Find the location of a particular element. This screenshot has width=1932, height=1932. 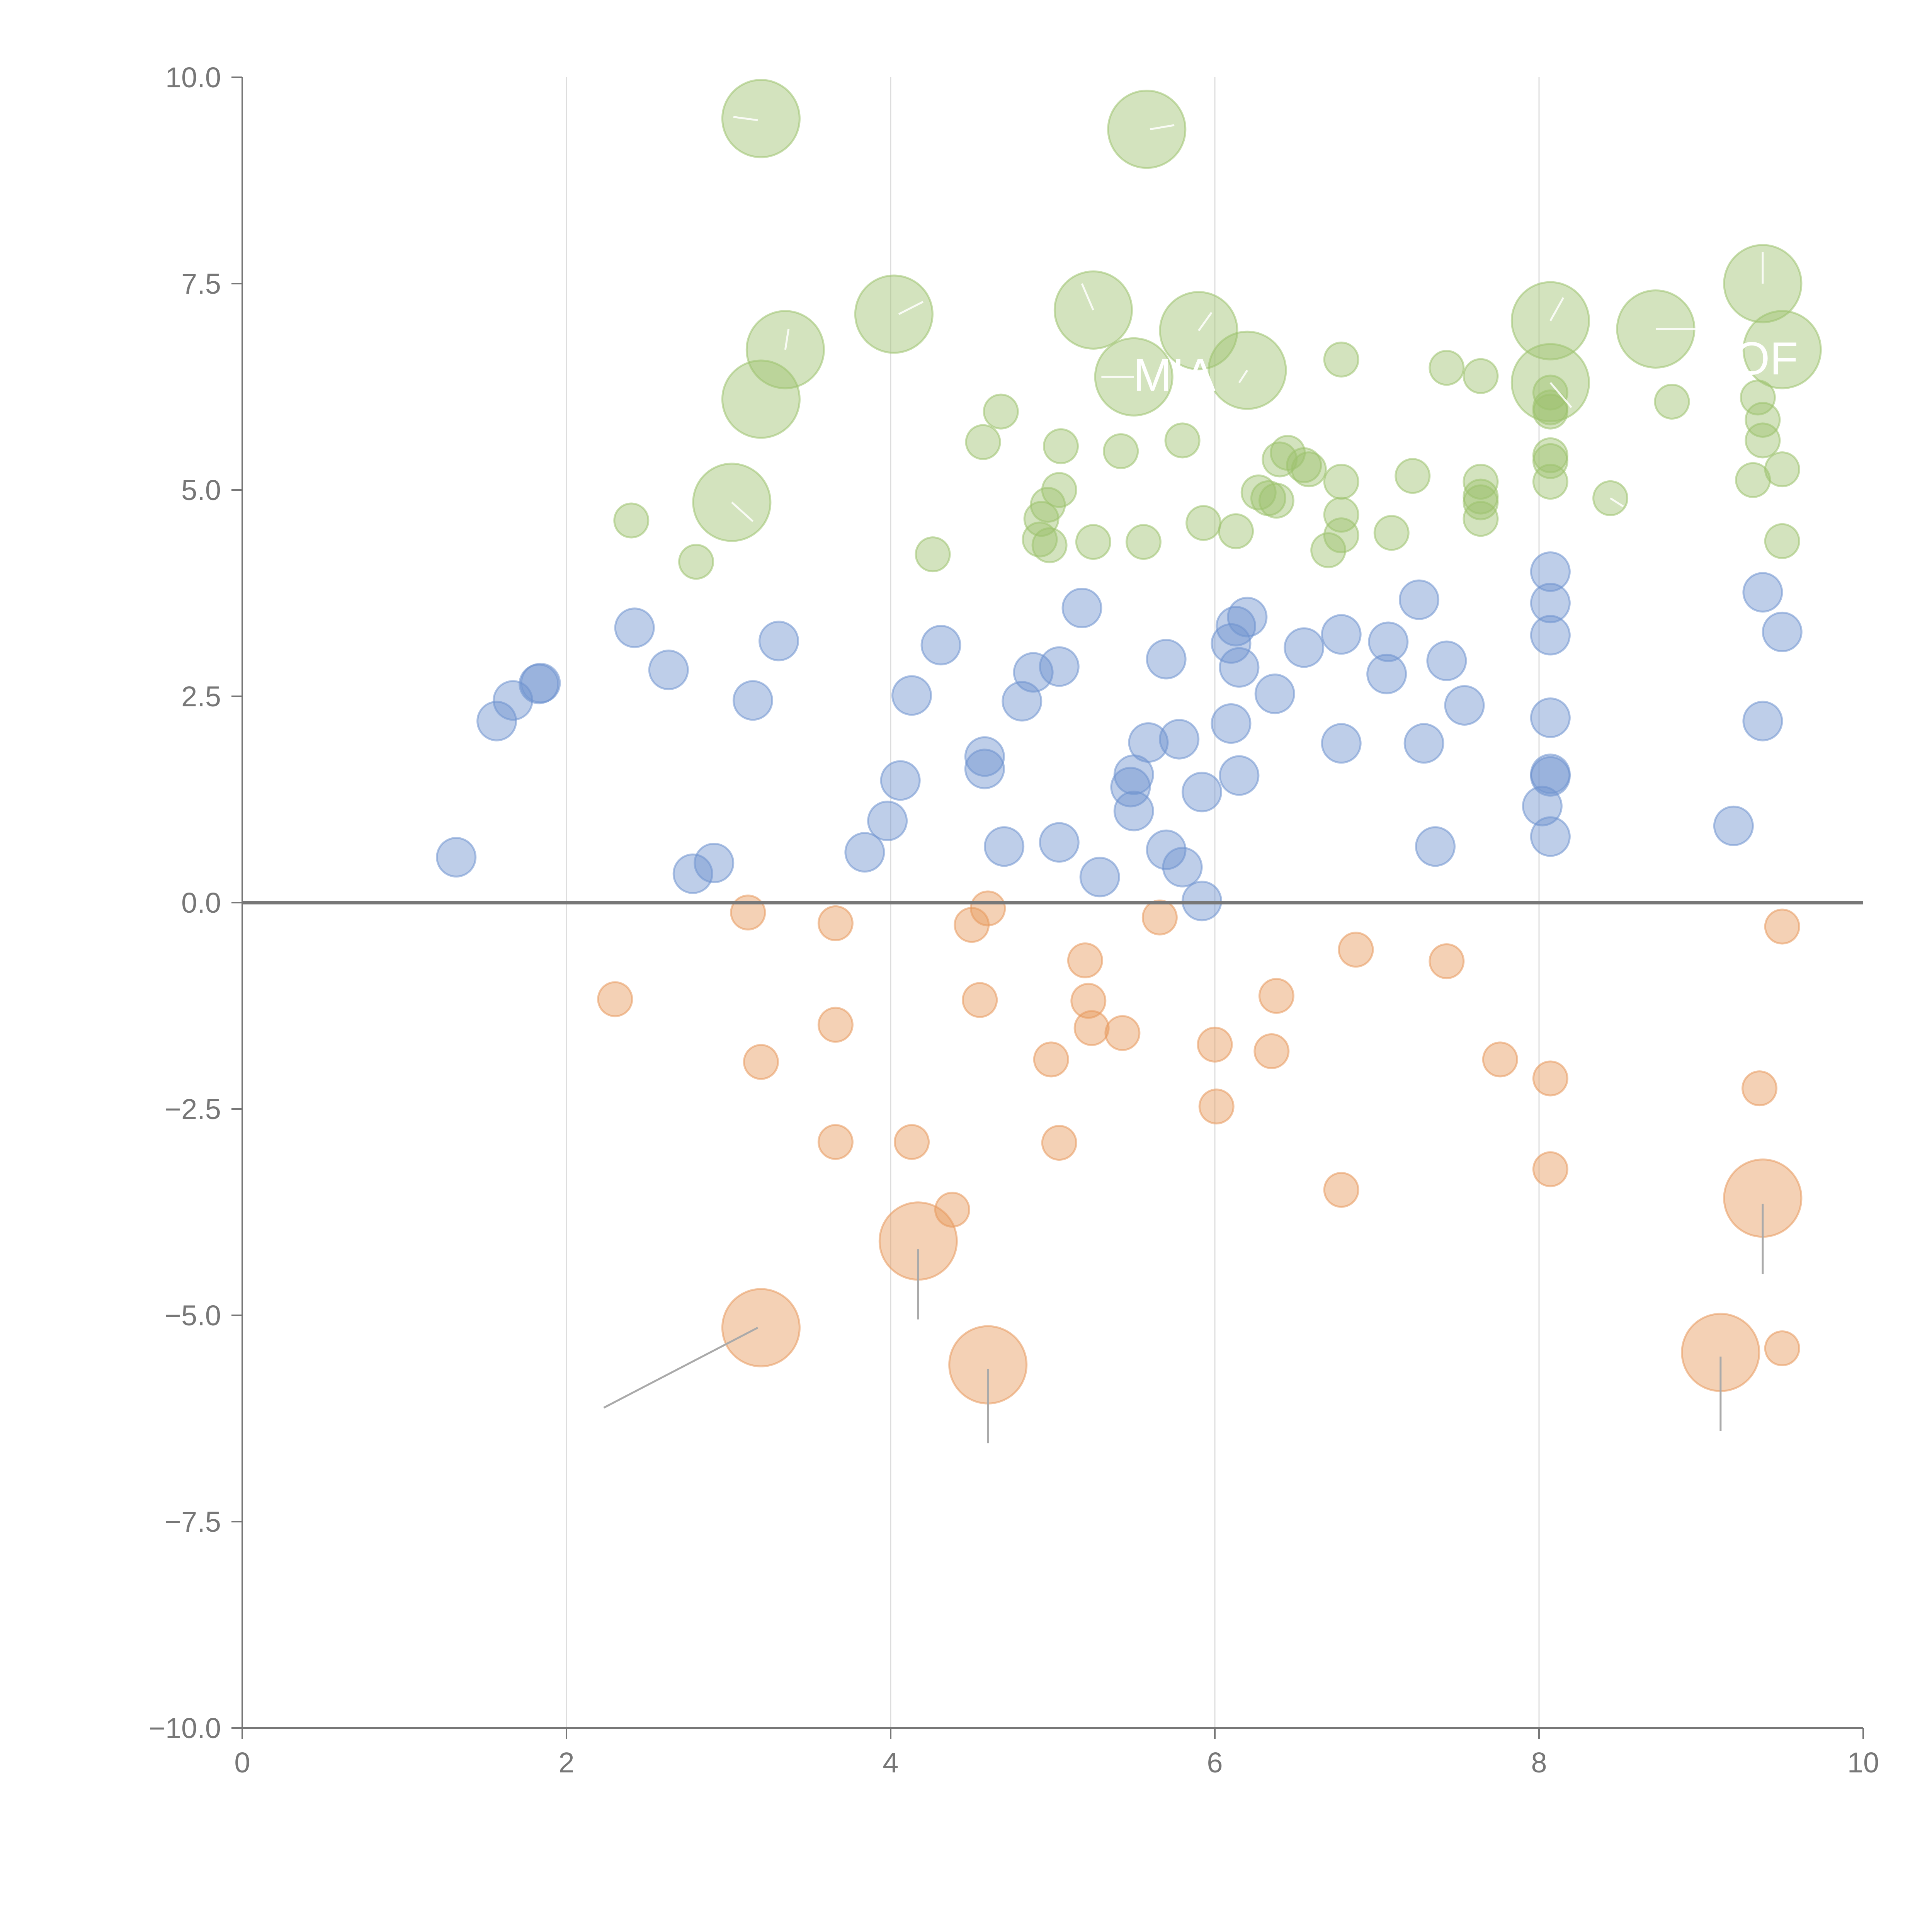

x-tick-label: 6 is located at coordinates (1215, 1763).